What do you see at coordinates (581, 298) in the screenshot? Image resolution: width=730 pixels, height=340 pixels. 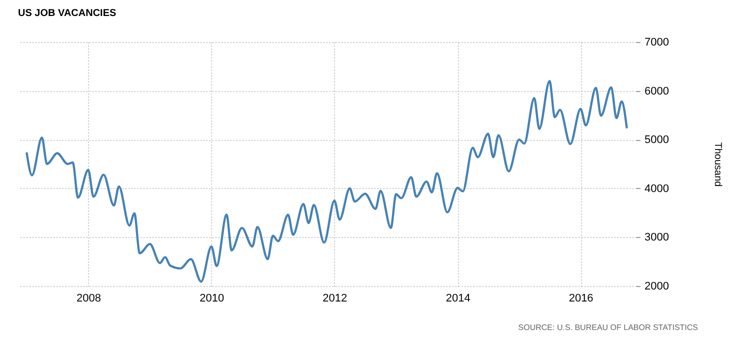 I see `x-tick-label: 2016` at bounding box center [581, 298].